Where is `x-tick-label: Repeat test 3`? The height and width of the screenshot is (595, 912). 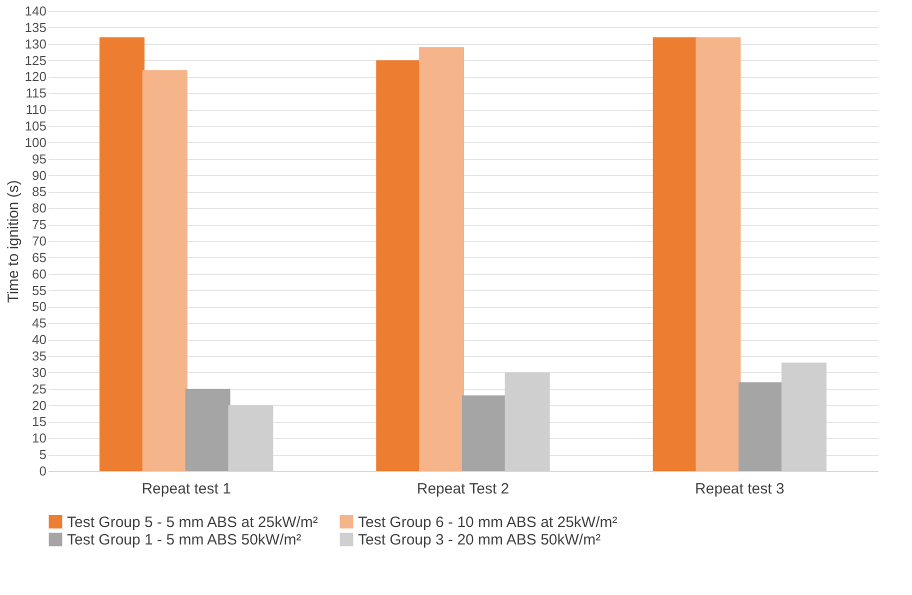 x-tick-label: Repeat test 3 is located at coordinates (739, 489).